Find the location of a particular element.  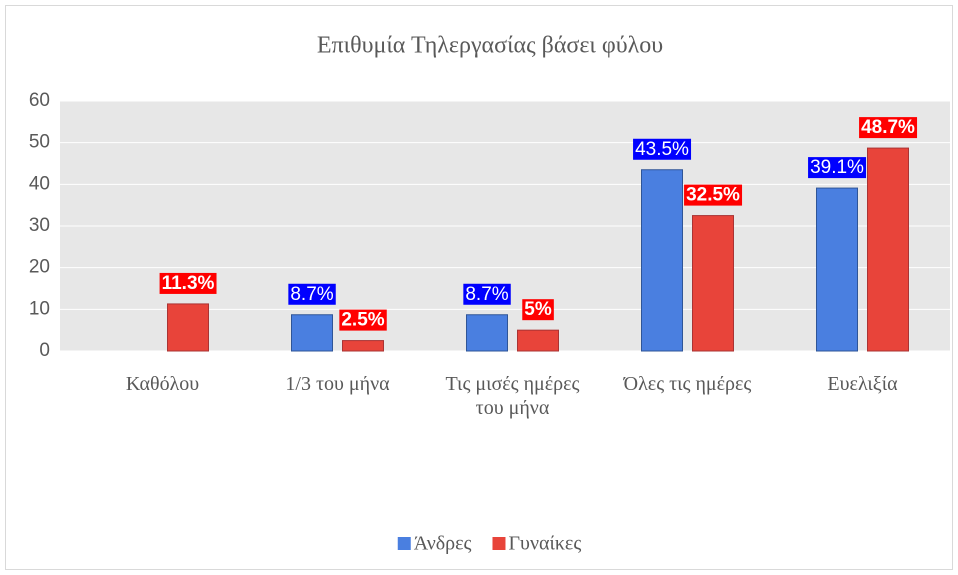

x-tick-label: Καθόλου is located at coordinates (162, 384).